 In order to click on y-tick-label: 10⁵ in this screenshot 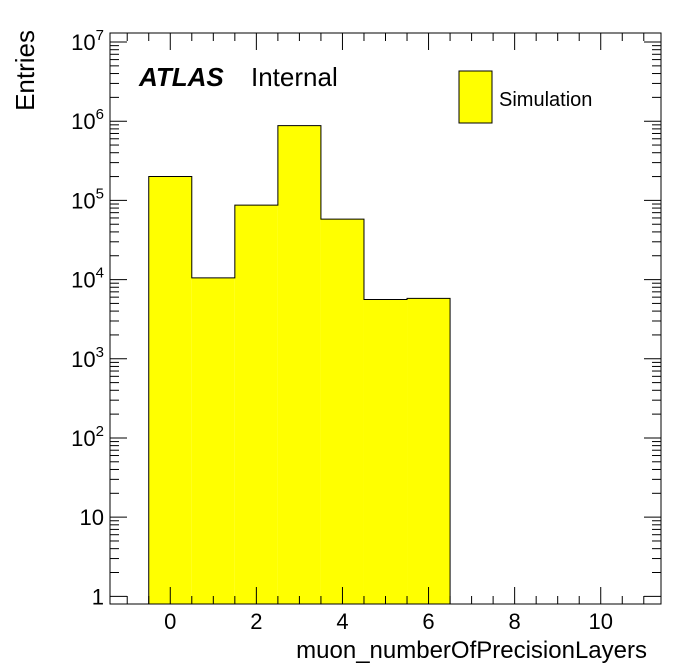, I will do `click(87, 199)`.